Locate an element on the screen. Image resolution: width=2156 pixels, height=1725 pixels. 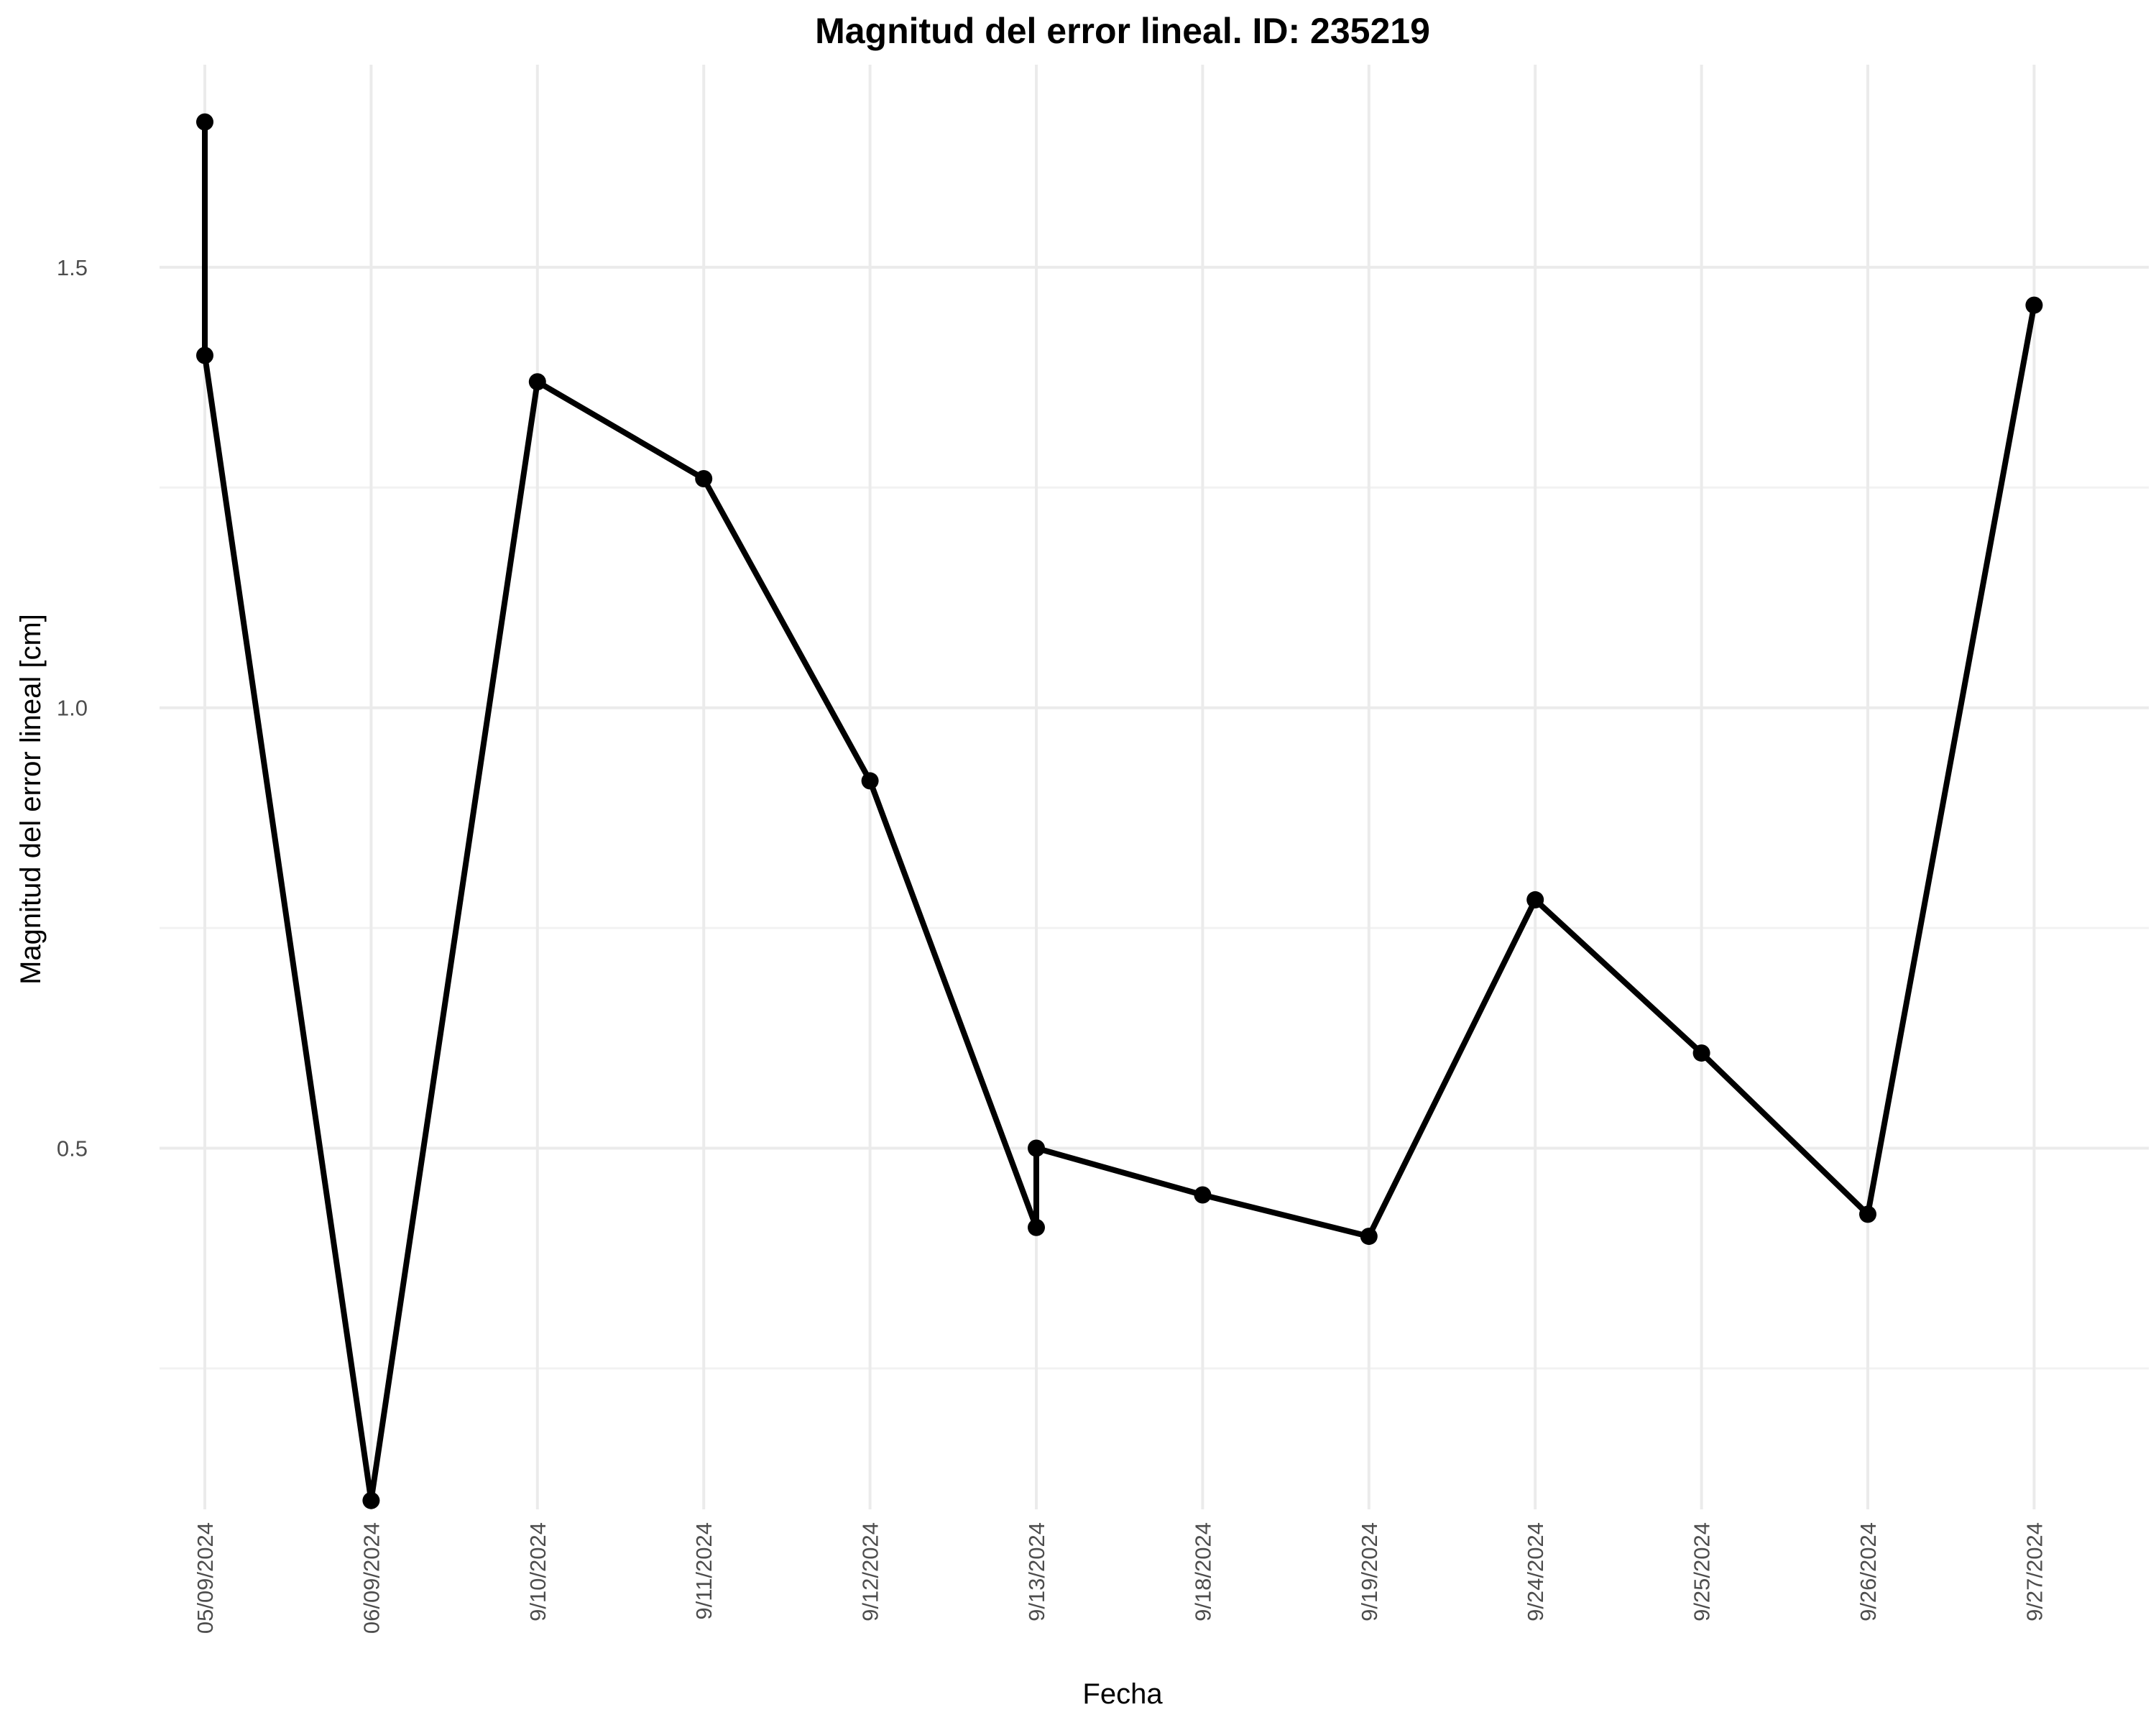
x-tick-label: 05/09/2024 is located at coordinates (205, 1578).